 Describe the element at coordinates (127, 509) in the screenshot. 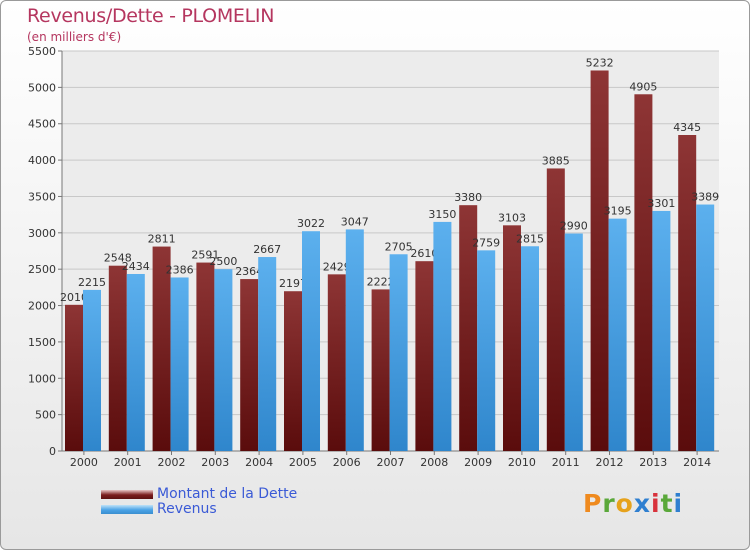

I see `legend-swatch-revenue` at that location.